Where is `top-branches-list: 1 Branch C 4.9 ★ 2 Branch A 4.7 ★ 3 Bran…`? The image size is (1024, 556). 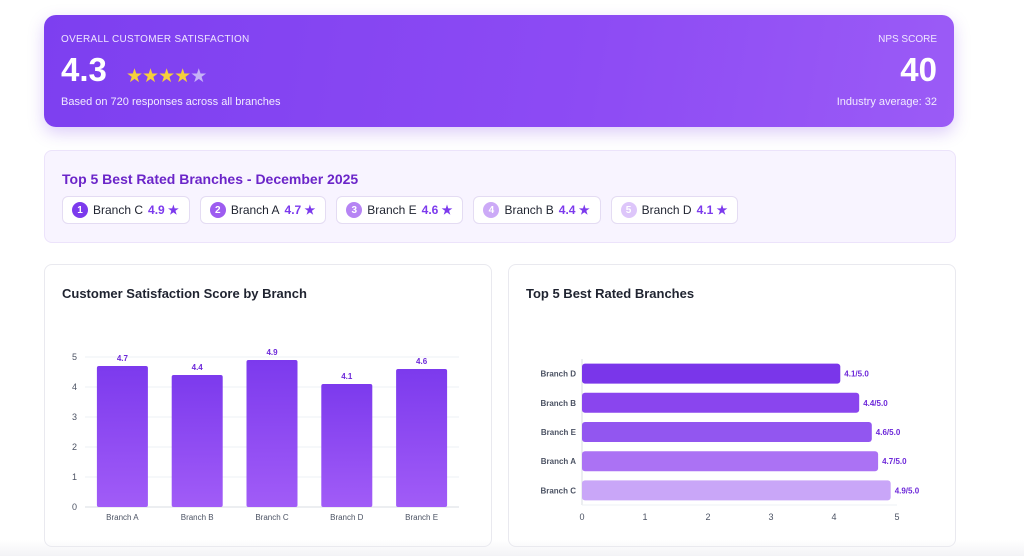 top-branches-list: 1 Branch C 4.9 ★ 2 Branch A 4.7 ★ 3 Bran… is located at coordinates (400, 210).